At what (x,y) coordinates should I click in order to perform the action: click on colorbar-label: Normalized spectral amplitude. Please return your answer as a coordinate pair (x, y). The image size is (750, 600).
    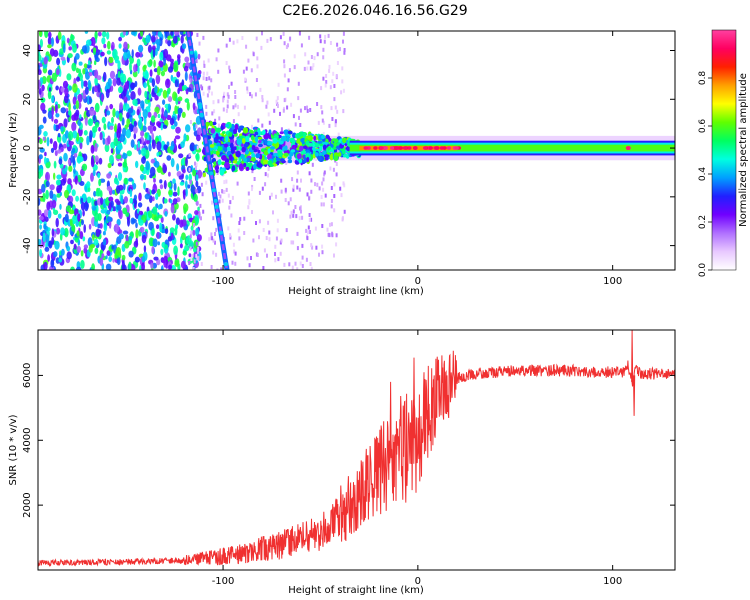
    Looking at the image, I should click on (743, 150).